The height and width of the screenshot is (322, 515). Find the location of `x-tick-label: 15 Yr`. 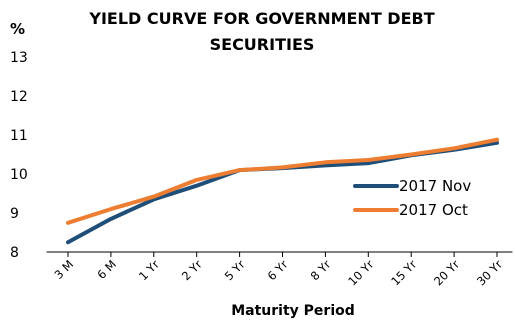

x-tick-label: 15 Yr is located at coordinates (403, 272).